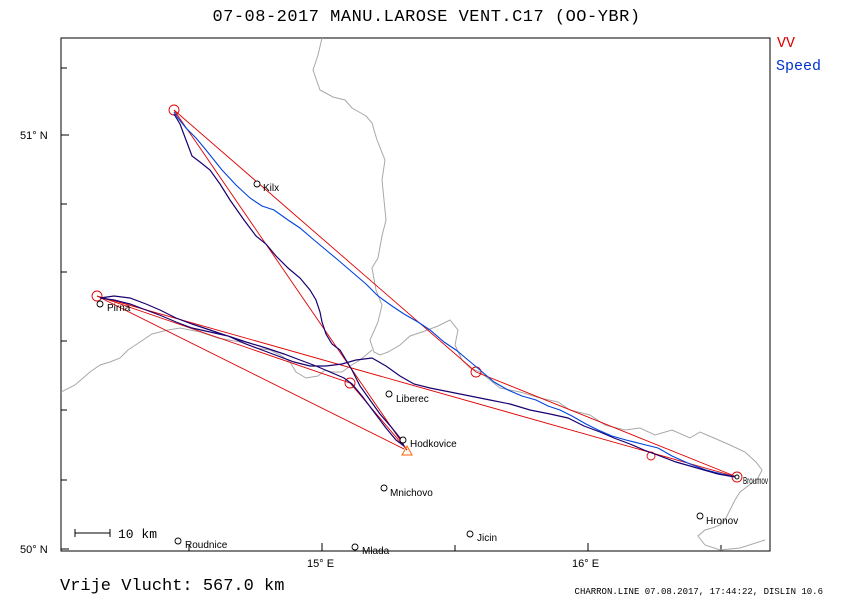 The image size is (853, 603). Describe the element at coordinates (34, 136) in the screenshot. I see `lat-label-51: 51° N` at that location.